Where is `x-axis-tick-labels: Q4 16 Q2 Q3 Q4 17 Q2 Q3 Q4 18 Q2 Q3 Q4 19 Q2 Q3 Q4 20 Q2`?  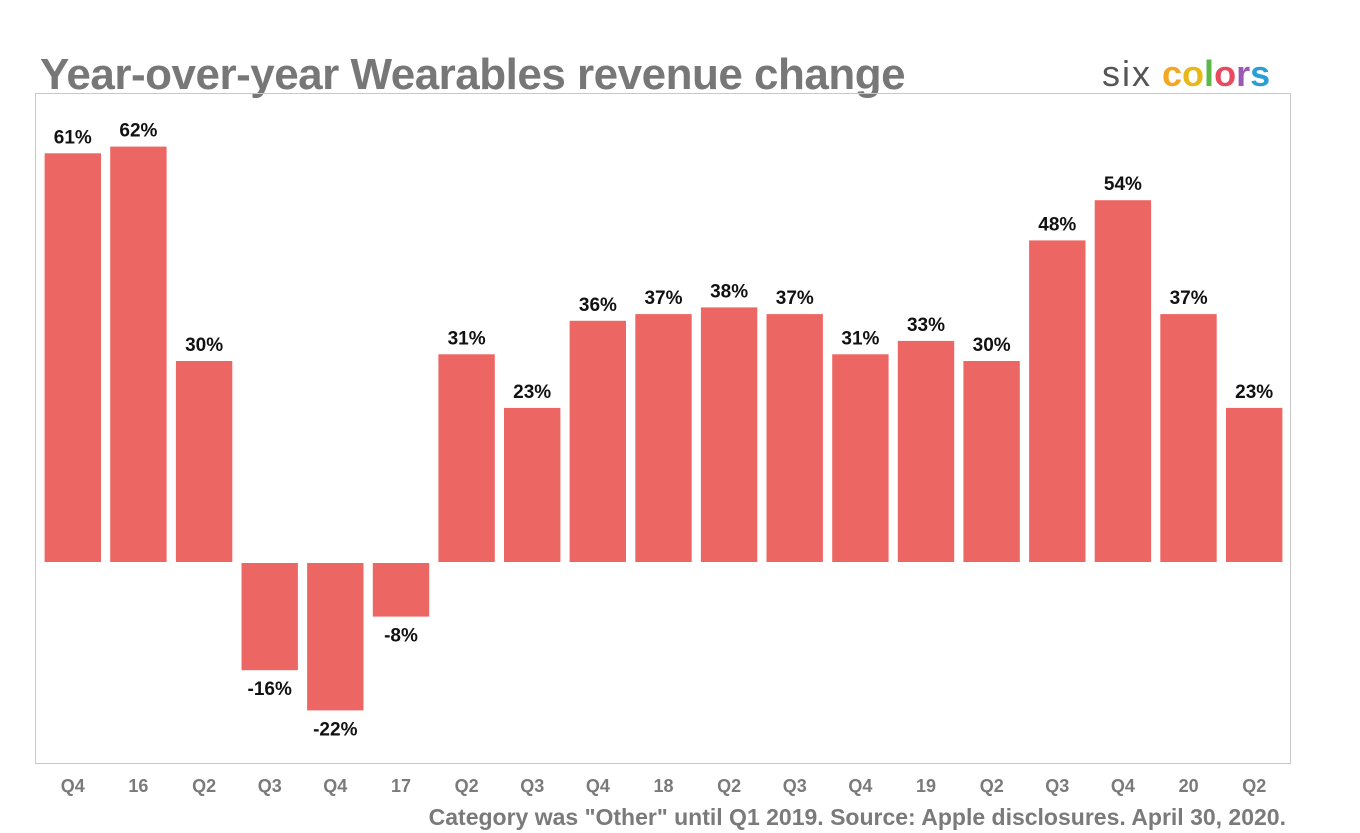 x-axis-tick-labels: Q4 16 Q2 Q3 Q4 17 Q2 Q3 Q4 18 Q2 Q3 Q4 19 Q2 Q3 Q4 20 Q2 is located at coordinates (663, 786).